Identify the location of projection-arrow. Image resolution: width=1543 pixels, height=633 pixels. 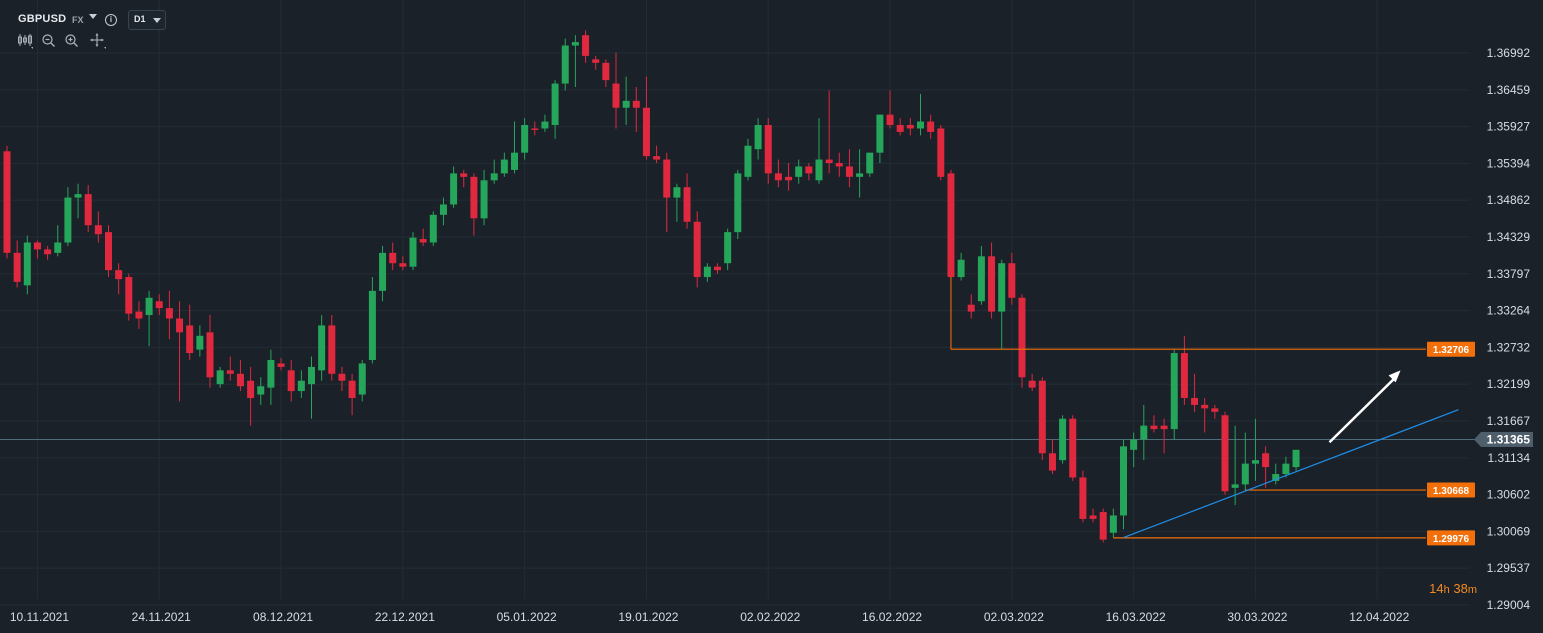
(1362, 410).